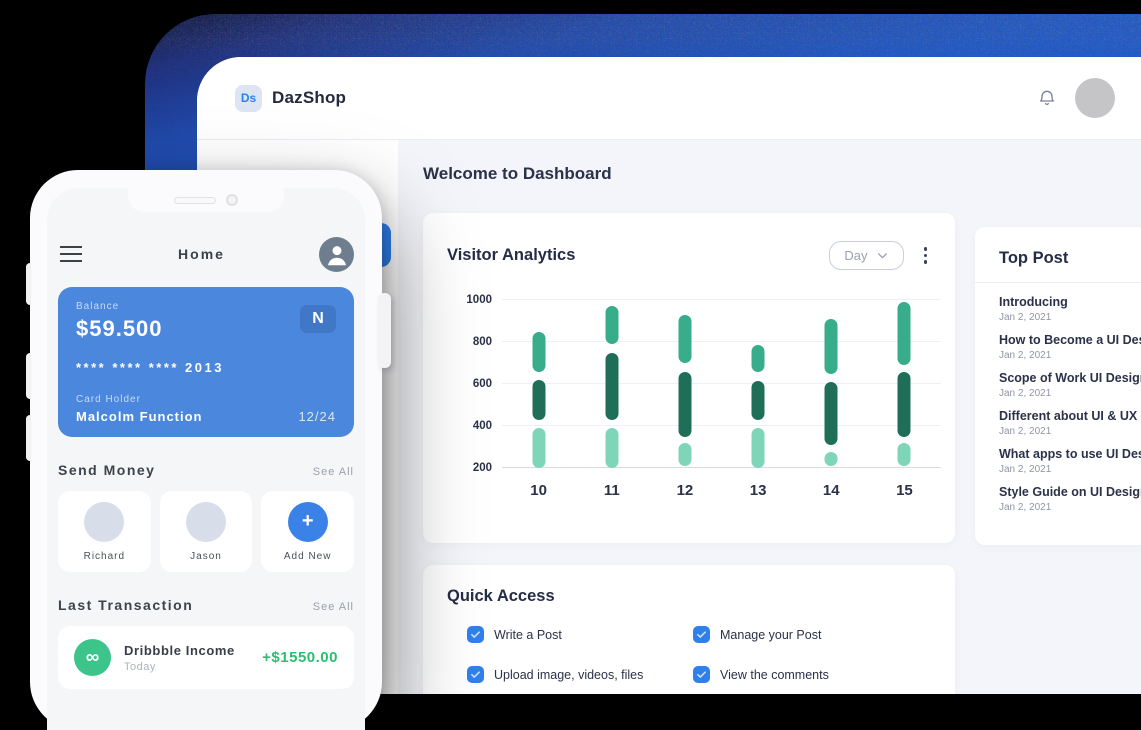 Image resolution: width=1141 pixels, height=730 pixels. Describe the element at coordinates (307, 521) in the screenshot. I see `plus-icon: +` at that location.